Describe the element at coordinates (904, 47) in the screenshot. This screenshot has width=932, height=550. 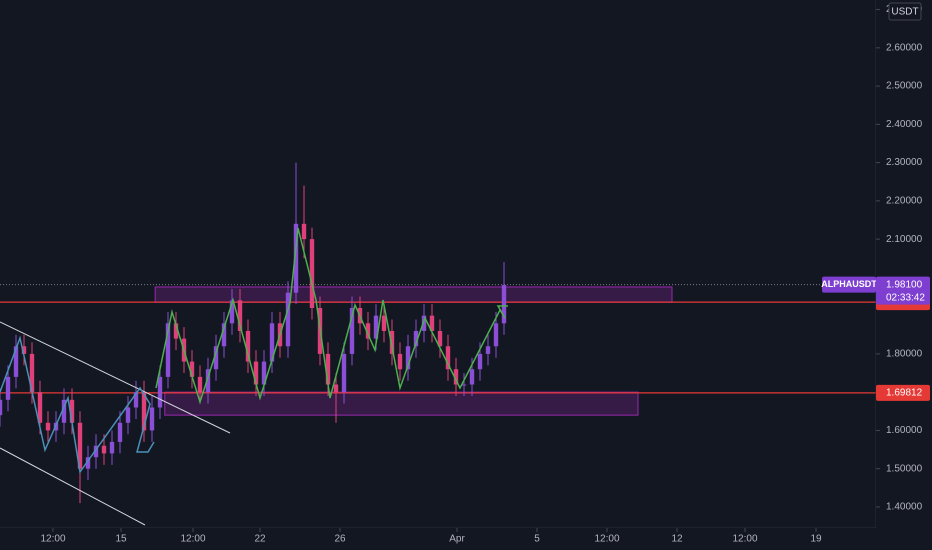
I see `y-tick-label: 2.60000` at that location.